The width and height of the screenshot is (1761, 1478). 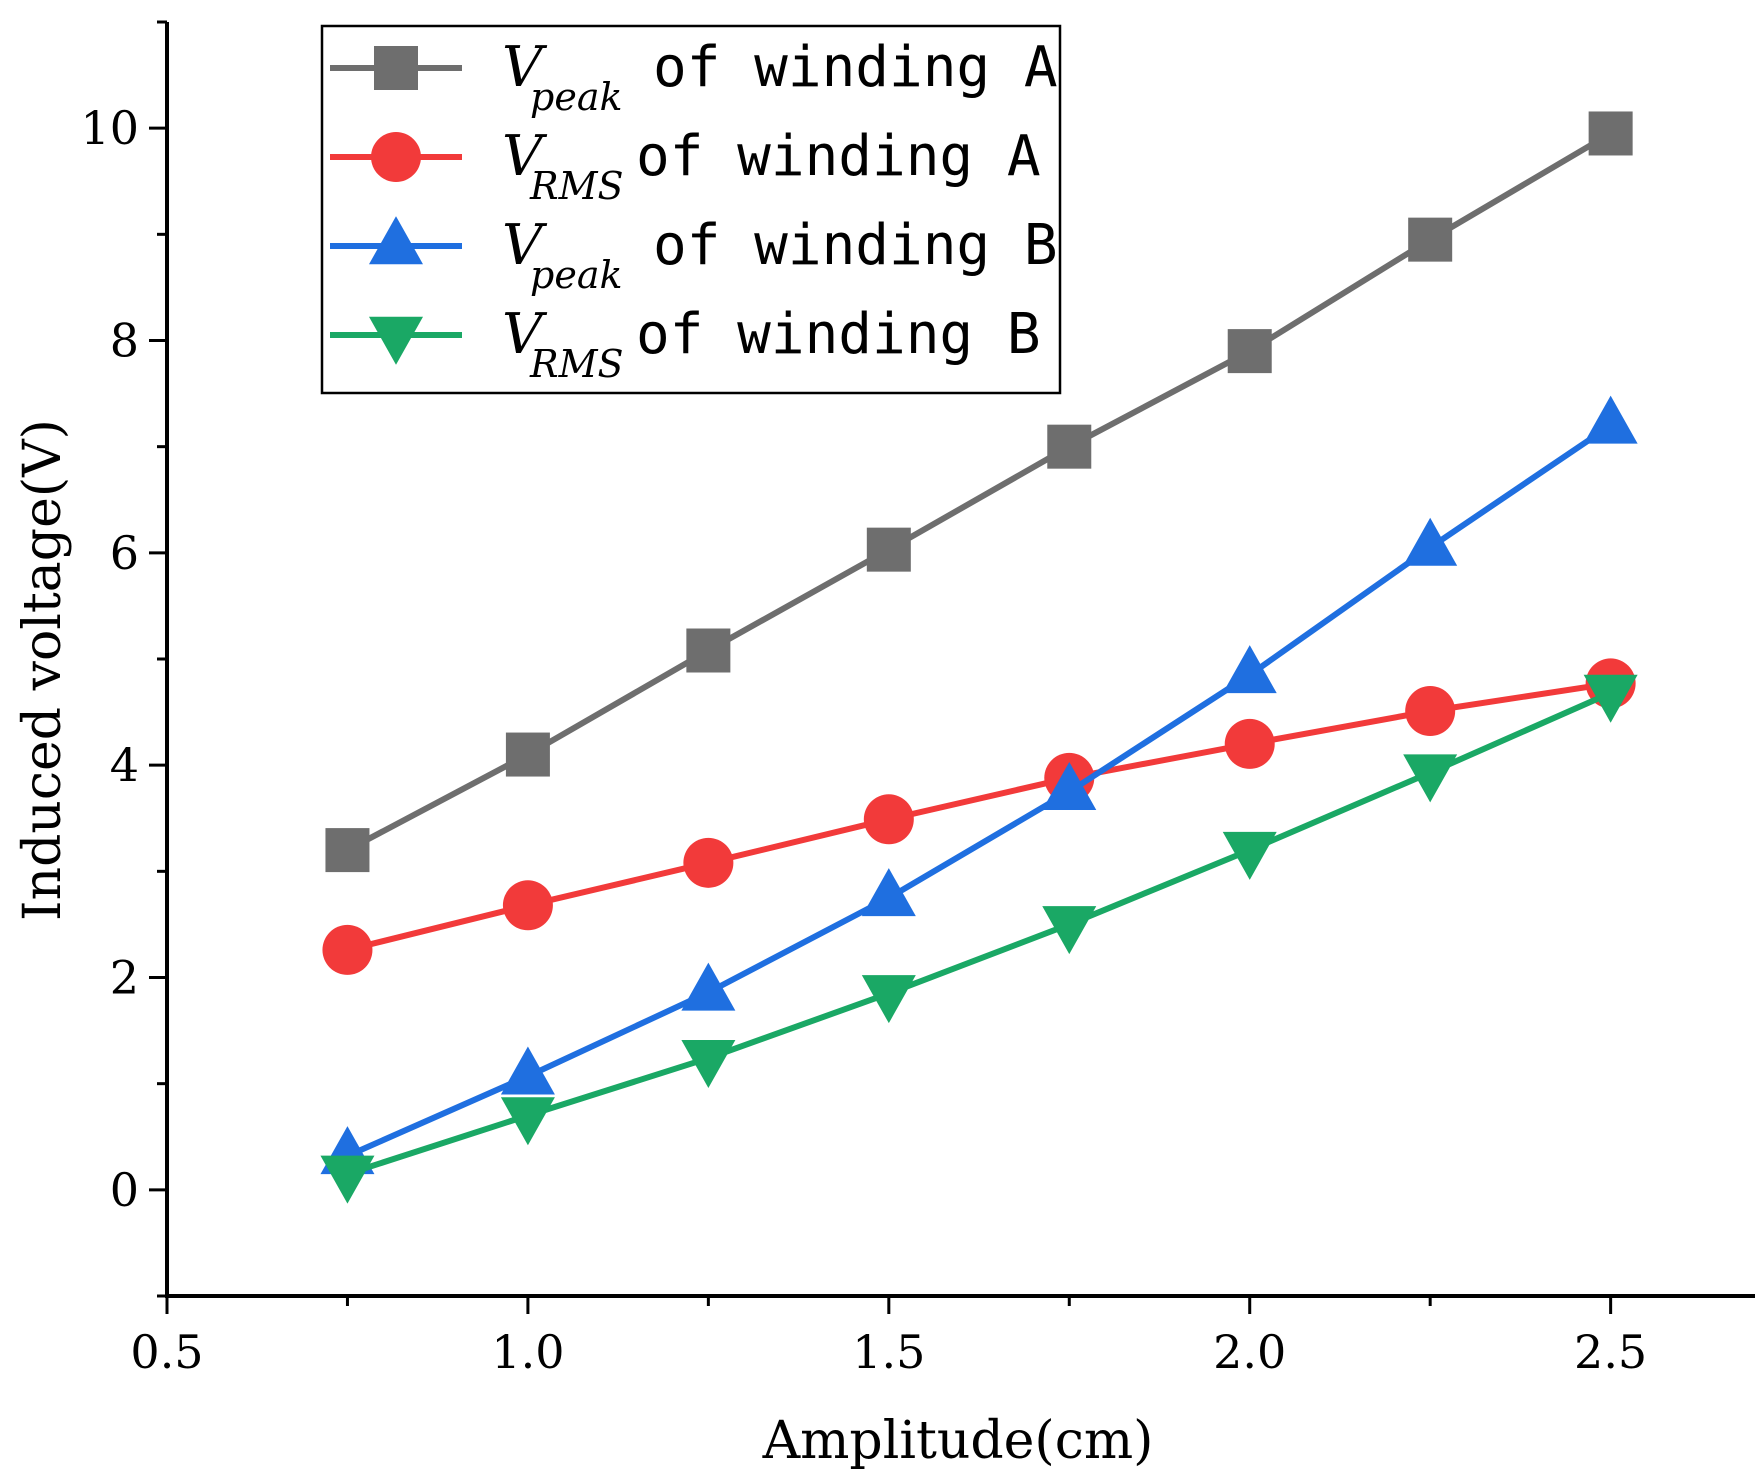 What do you see at coordinates (1249, 1352) in the screenshot?
I see `x-tick-label: 2.0` at bounding box center [1249, 1352].